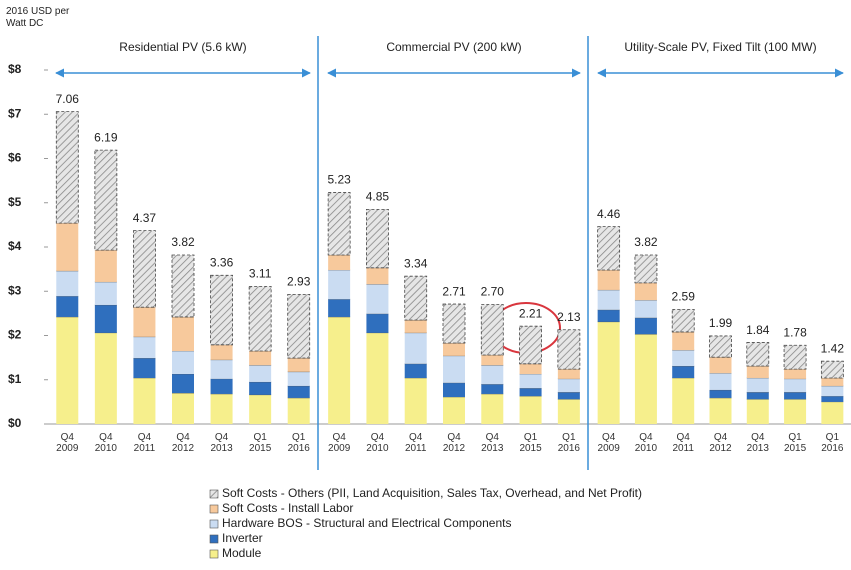 This screenshot has width=851, height=570. I want to click on total-label: 3.82, so click(646, 242).